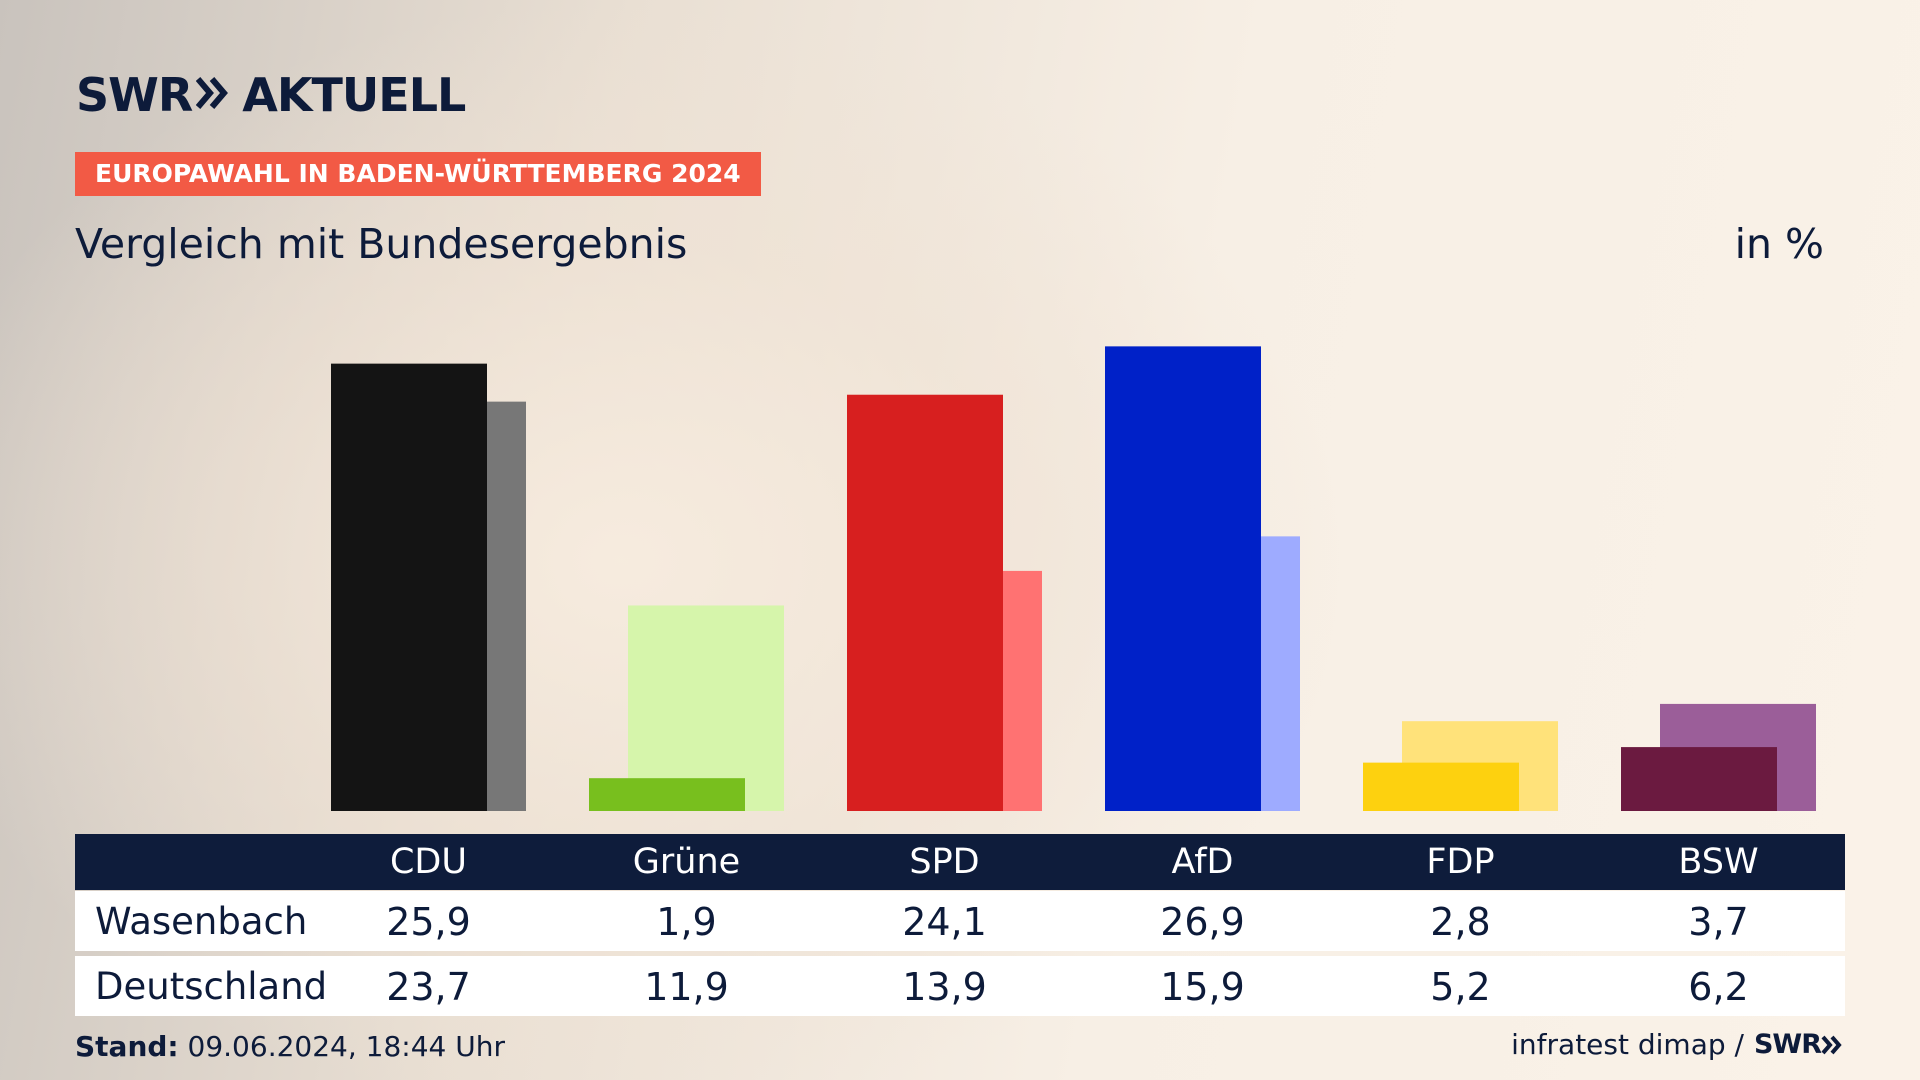  Describe the element at coordinates (1831, 1044) in the screenshot. I see `footer-chevron-icon` at that location.